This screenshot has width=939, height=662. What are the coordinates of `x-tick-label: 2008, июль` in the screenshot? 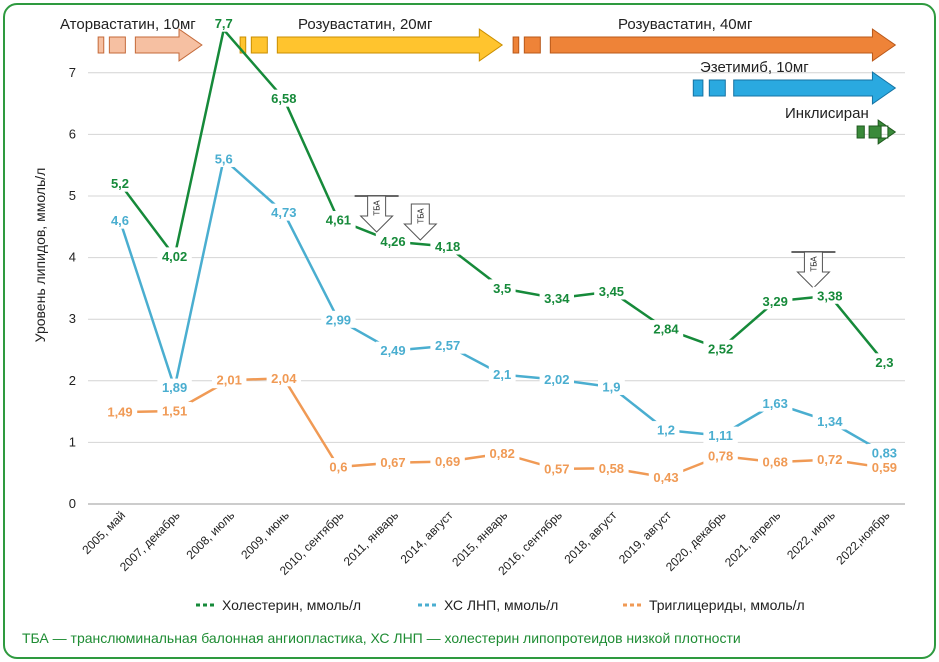 It's located at (211, 535).